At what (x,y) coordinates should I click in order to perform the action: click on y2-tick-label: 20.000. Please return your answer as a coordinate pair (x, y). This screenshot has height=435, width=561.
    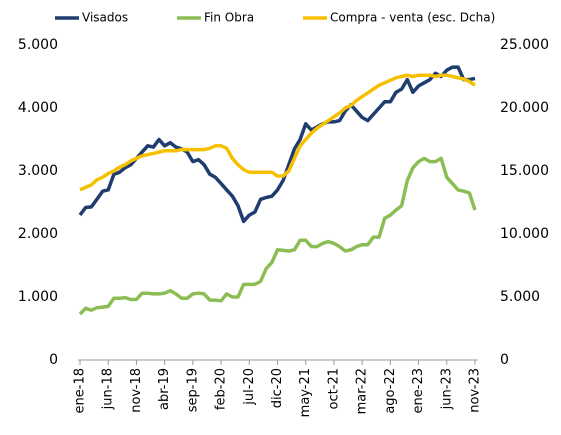
    Looking at the image, I should click on (524, 108).